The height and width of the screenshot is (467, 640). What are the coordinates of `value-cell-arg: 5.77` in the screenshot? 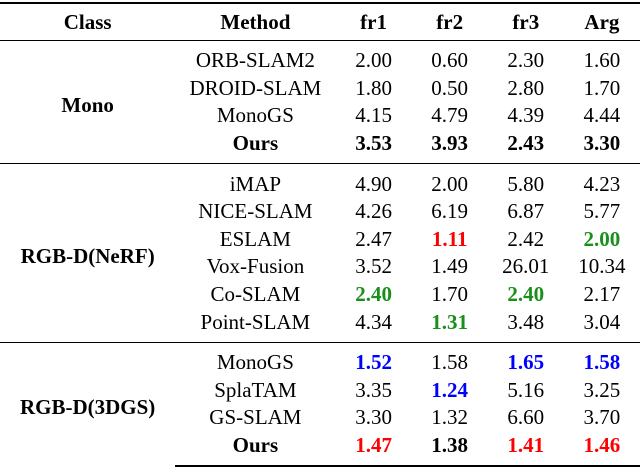 It's located at (602, 211).